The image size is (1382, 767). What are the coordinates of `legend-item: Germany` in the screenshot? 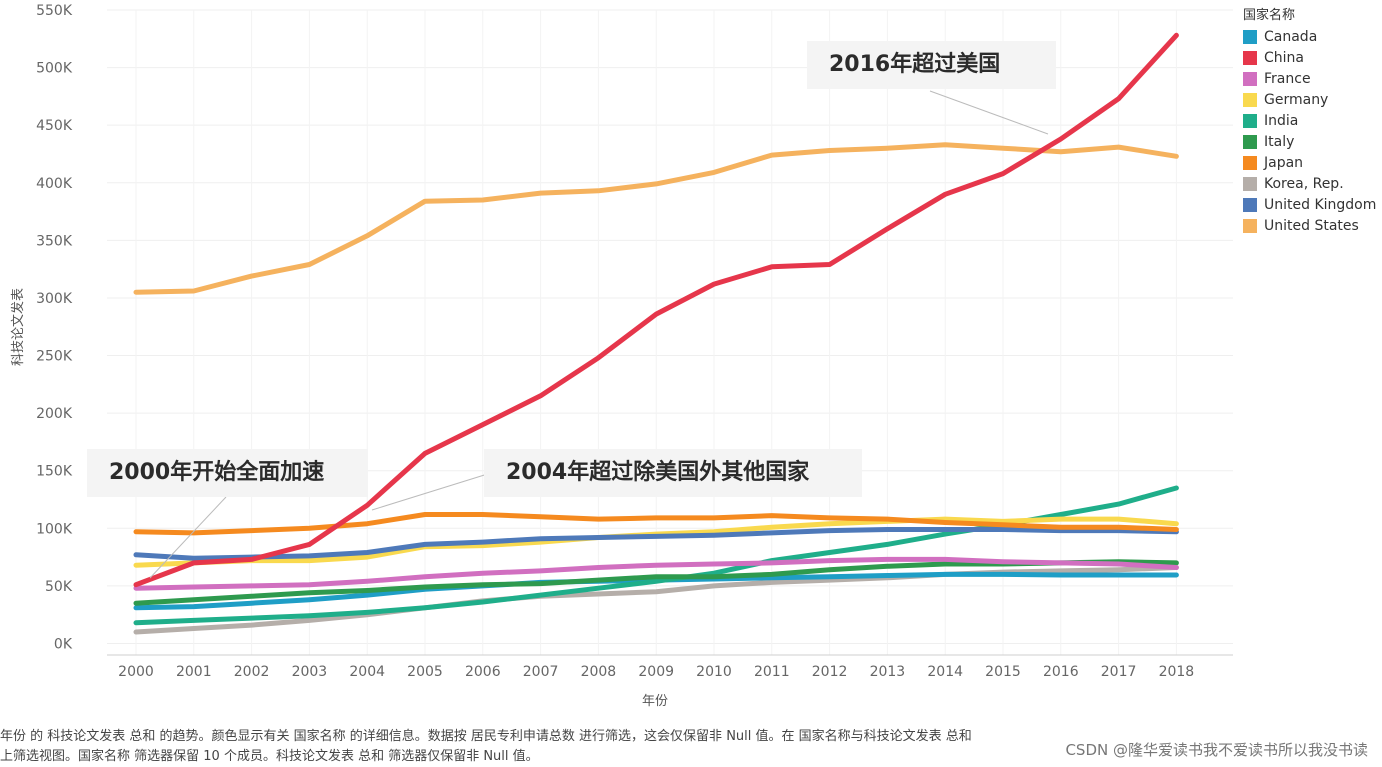 It's located at (1309, 99).